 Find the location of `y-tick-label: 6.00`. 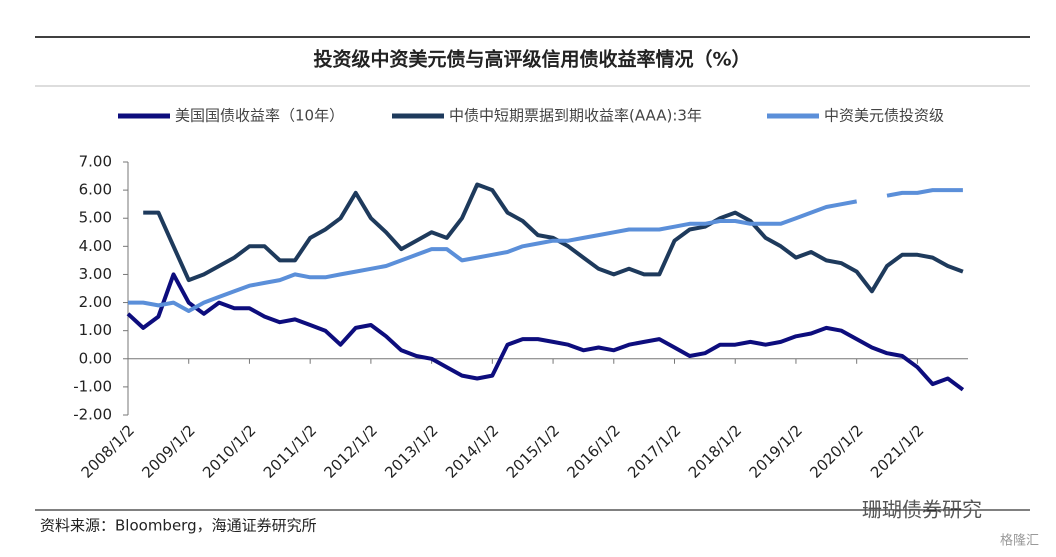

y-tick-label: 6.00 is located at coordinates (95, 190).